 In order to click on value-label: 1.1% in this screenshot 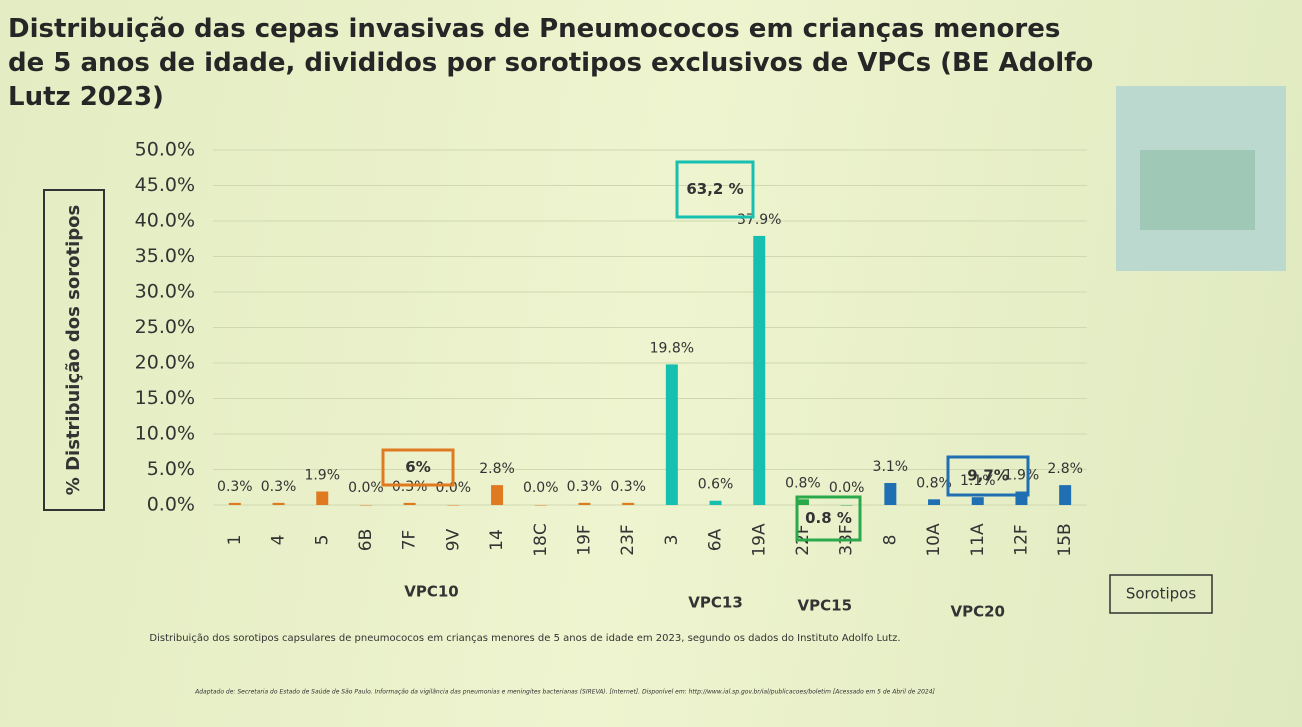, I will do `click(978, 481)`.